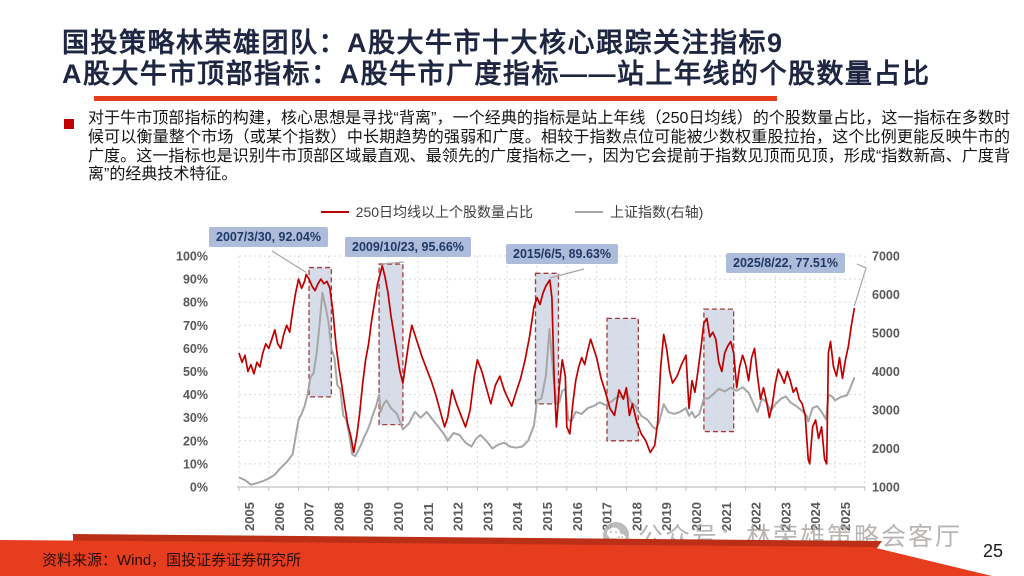 The height and width of the screenshot is (576, 1024). I want to click on svg-text: 2015, so click(547, 516).